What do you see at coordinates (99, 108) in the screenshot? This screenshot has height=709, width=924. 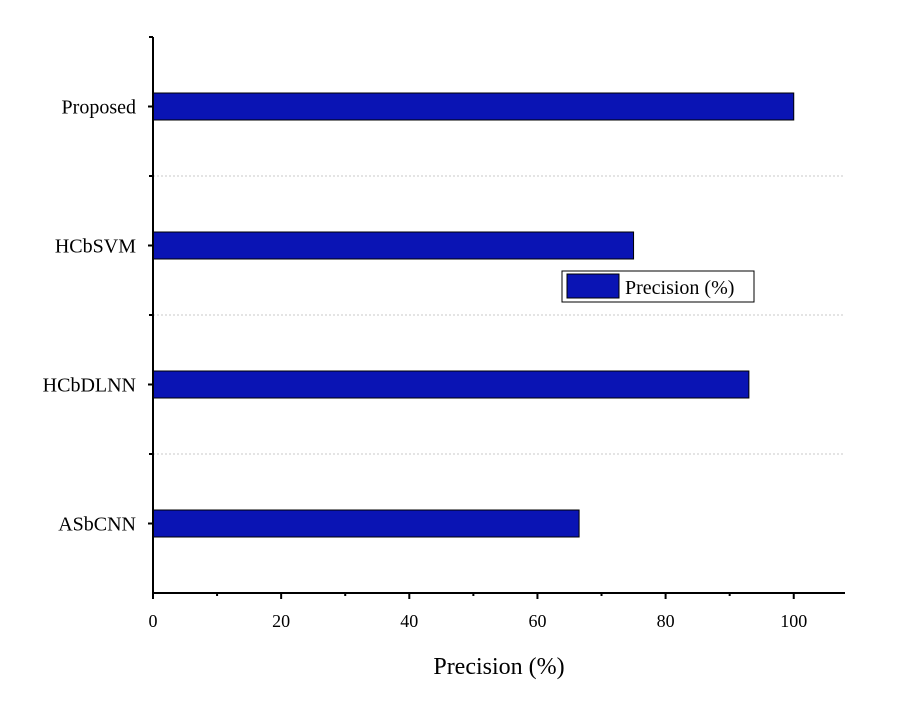 I see `category-label: Proposed` at bounding box center [99, 108].